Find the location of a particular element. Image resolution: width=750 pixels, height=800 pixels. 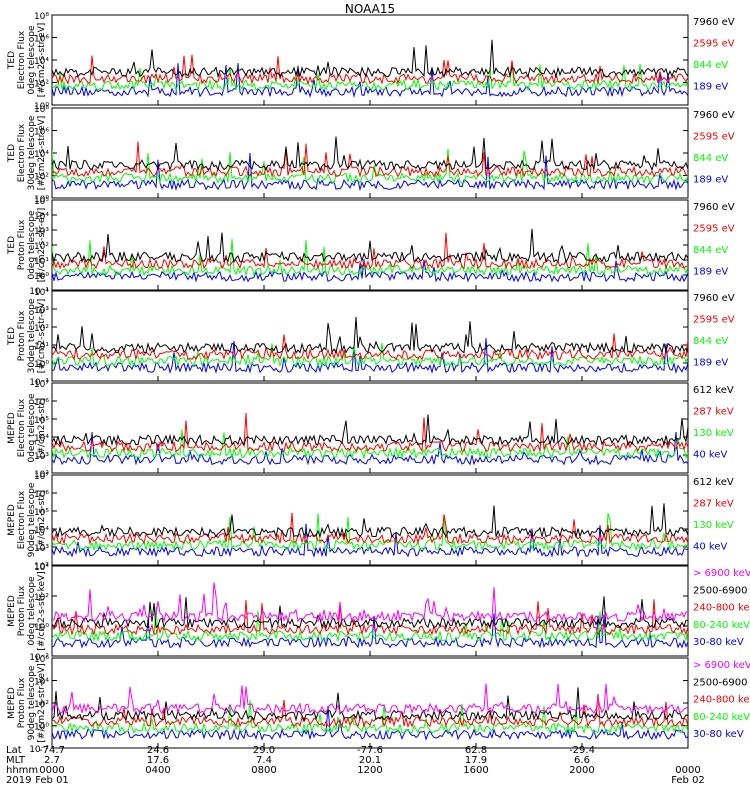

legend-entry: 2500-6900 is located at coordinates (720, 682).